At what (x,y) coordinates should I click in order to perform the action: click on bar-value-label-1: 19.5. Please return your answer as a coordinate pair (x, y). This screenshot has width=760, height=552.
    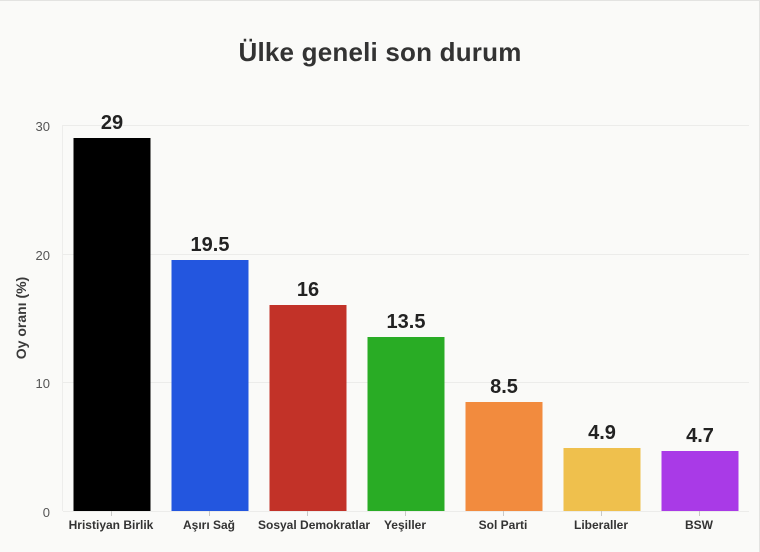
    Looking at the image, I should click on (210, 245).